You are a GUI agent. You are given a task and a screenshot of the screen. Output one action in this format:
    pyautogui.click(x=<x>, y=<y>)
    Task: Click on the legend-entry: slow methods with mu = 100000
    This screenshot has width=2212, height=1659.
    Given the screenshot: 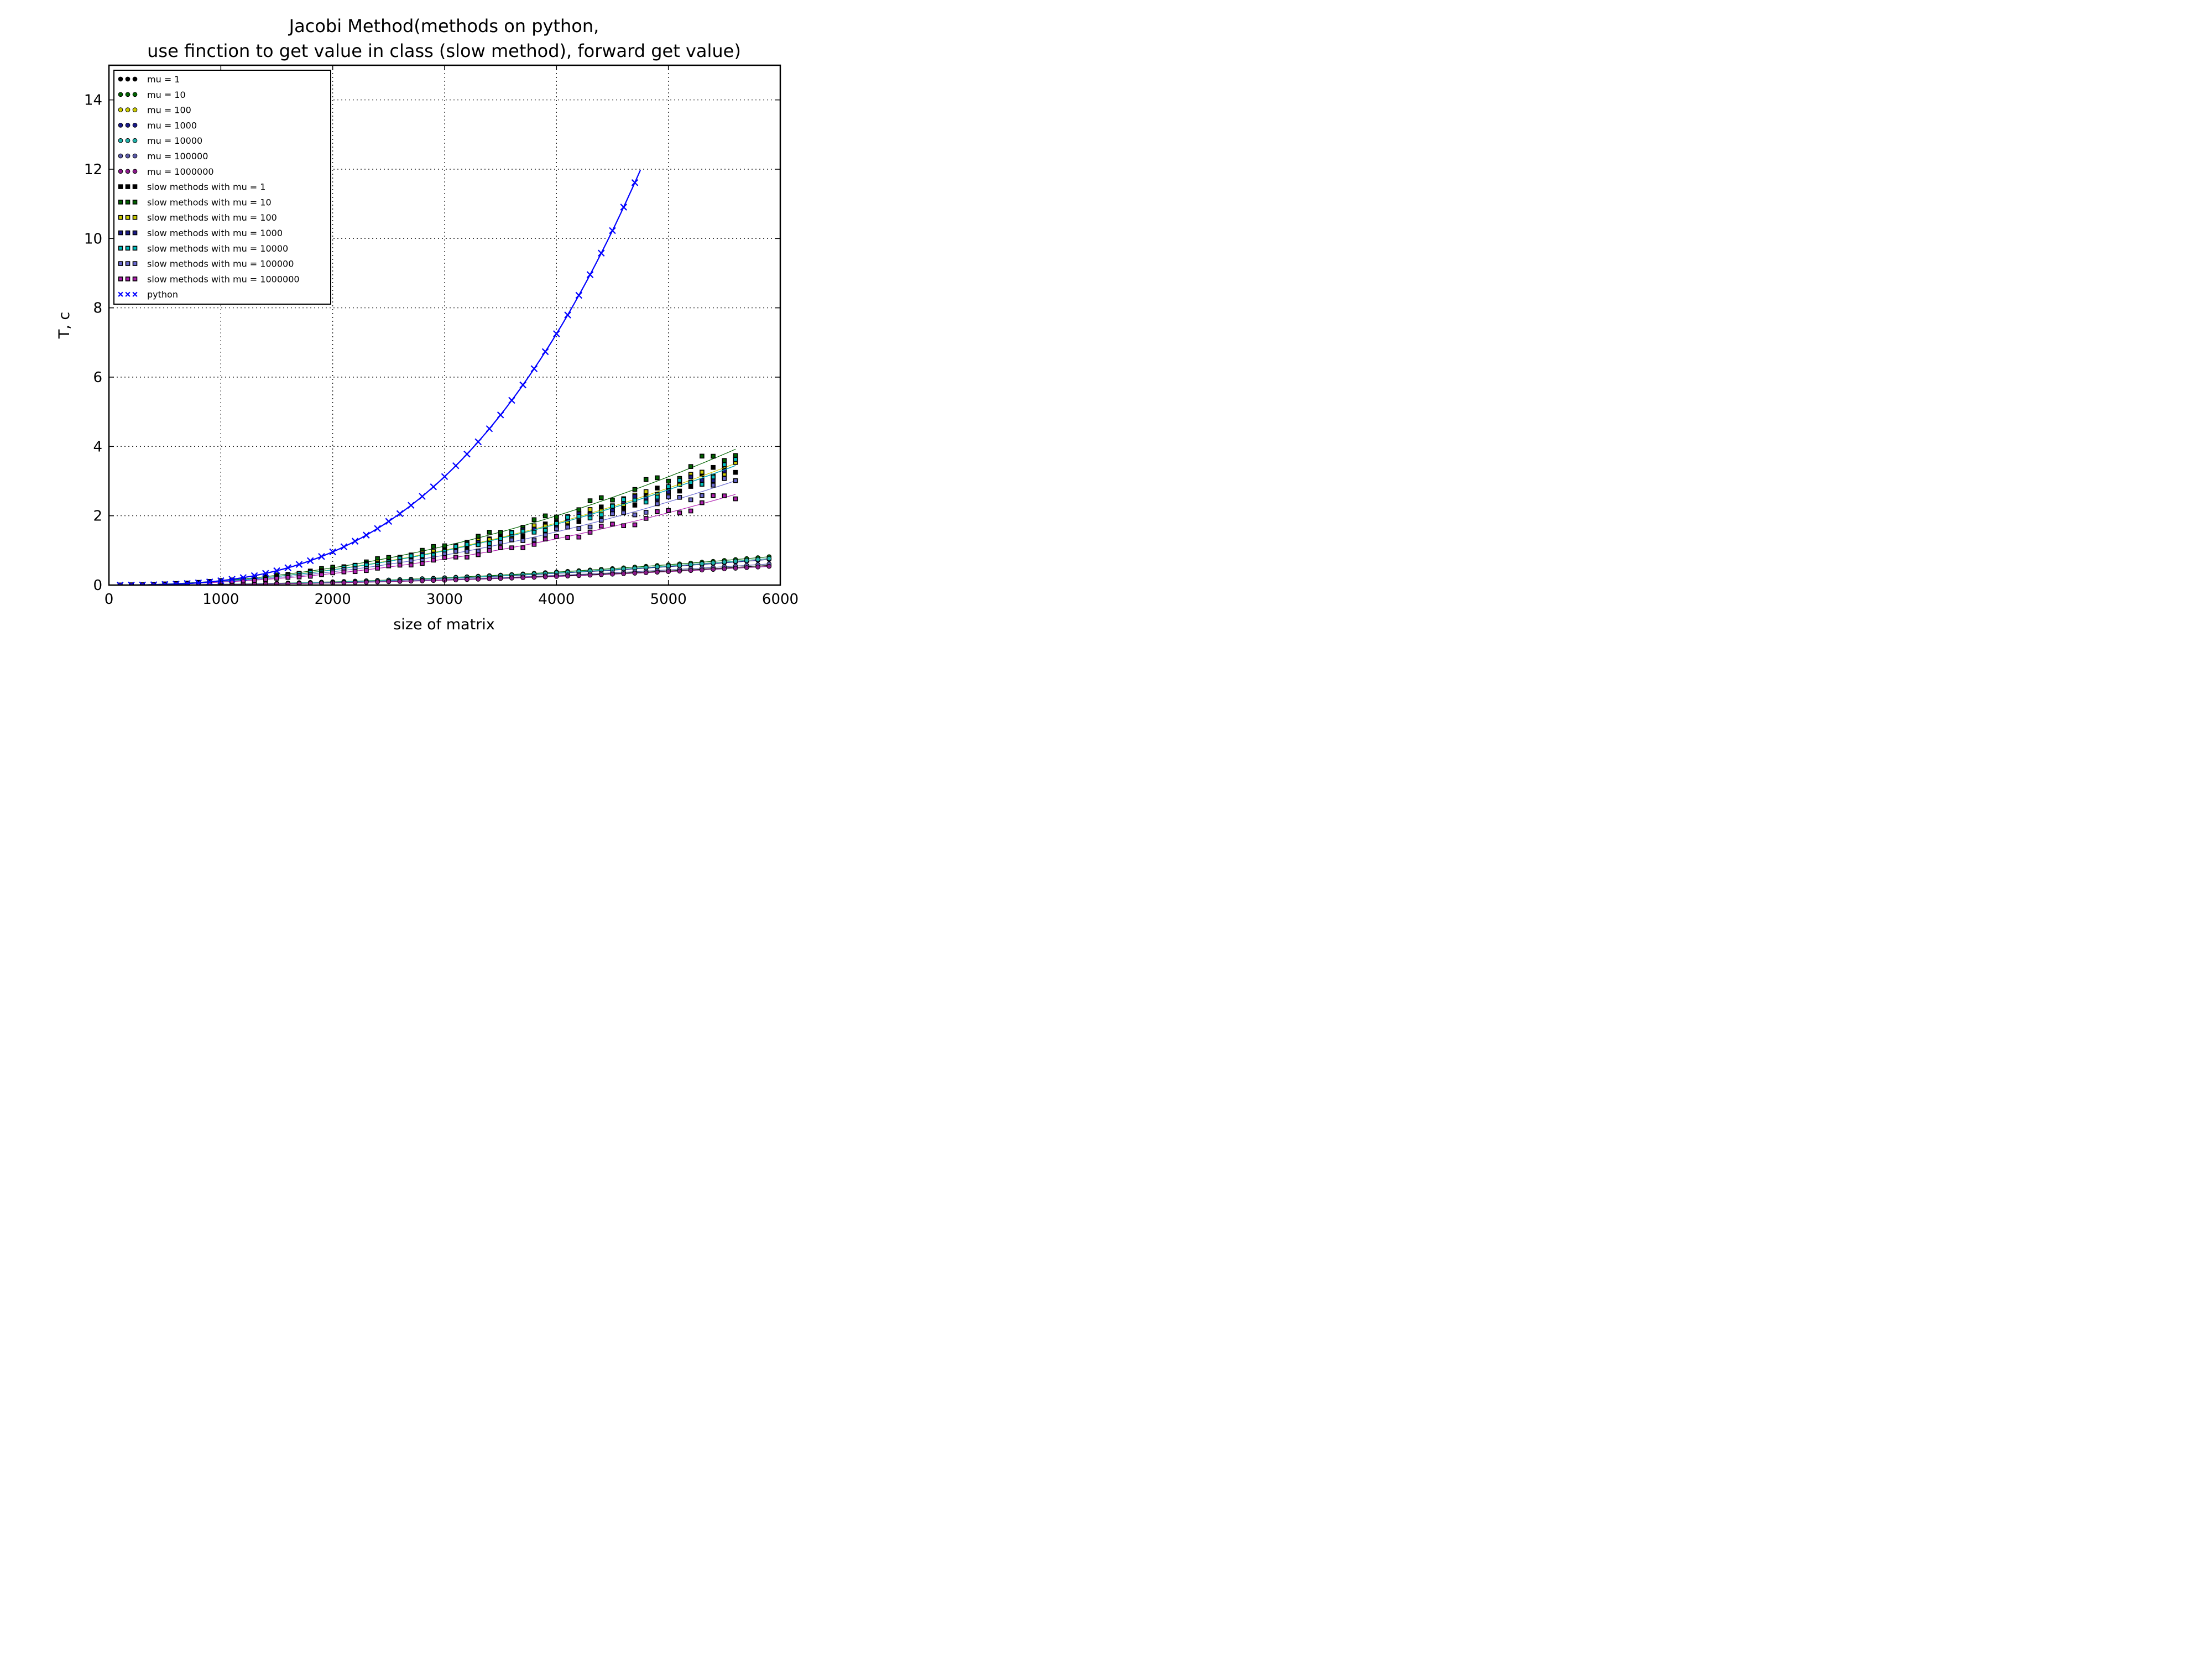 What is the action you would take?
    pyautogui.click(x=206, y=264)
    